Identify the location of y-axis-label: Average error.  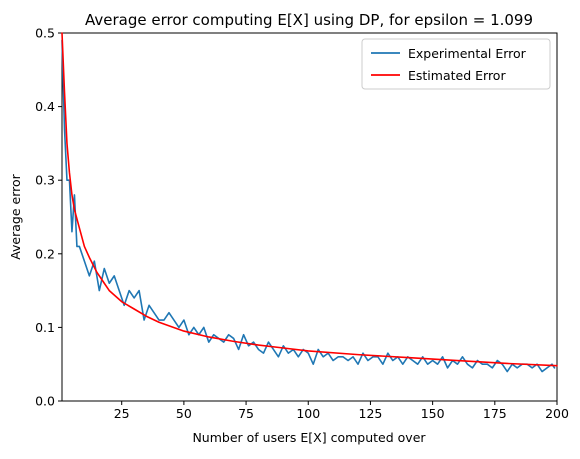
(15, 216).